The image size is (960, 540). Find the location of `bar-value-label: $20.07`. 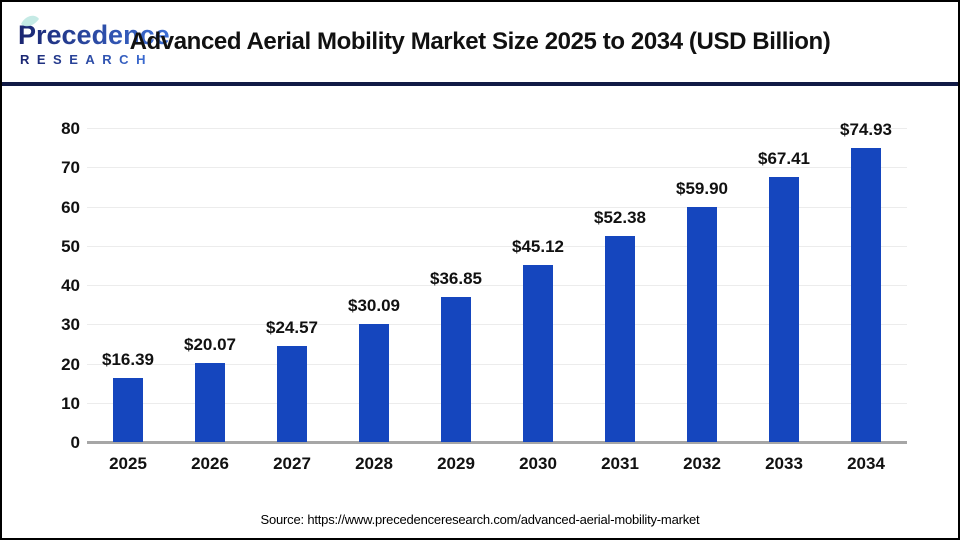

bar-value-label: $20.07 is located at coordinates (210, 345).